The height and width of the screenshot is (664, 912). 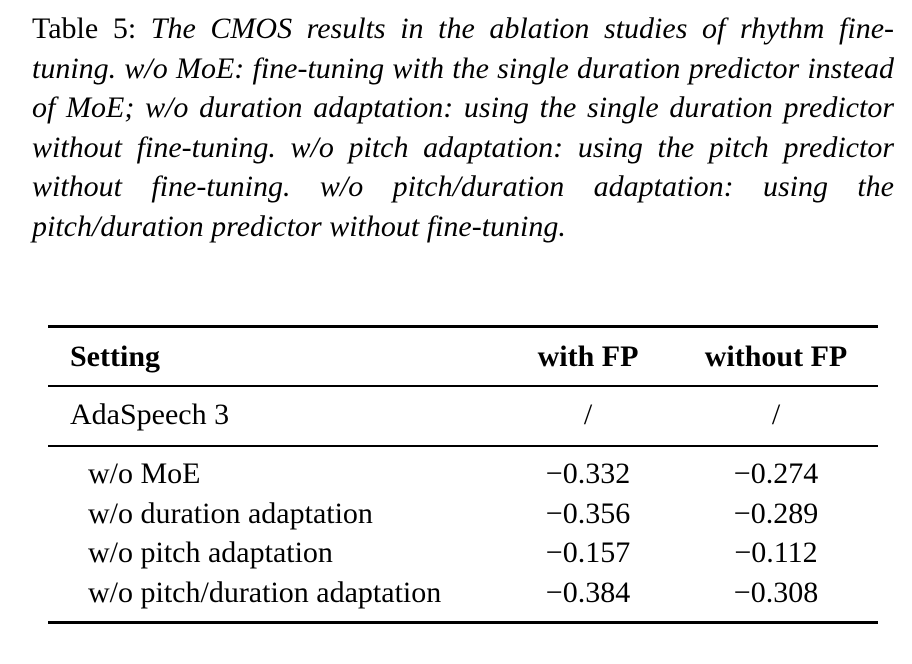 I want to click on row-with-fp: −0.356, so click(x=588, y=513).